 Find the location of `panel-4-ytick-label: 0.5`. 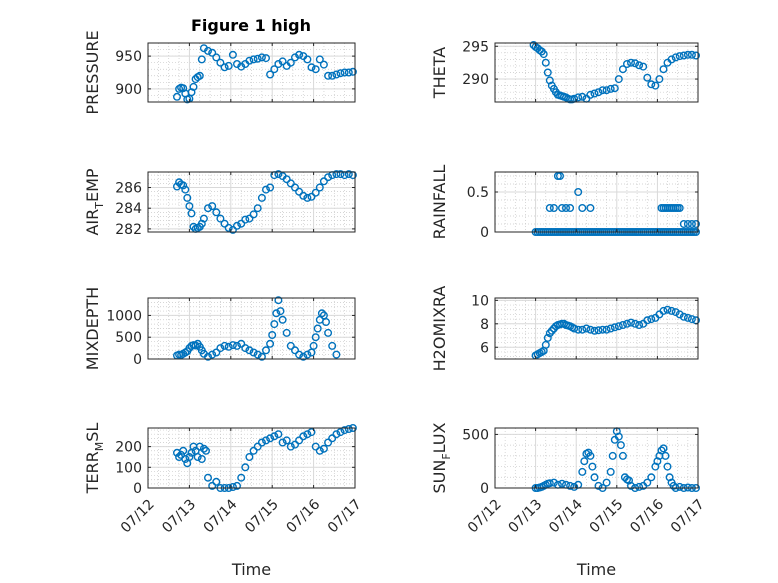

panel-4-ytick-label: 0.5 is located at coordinates (478, 193).